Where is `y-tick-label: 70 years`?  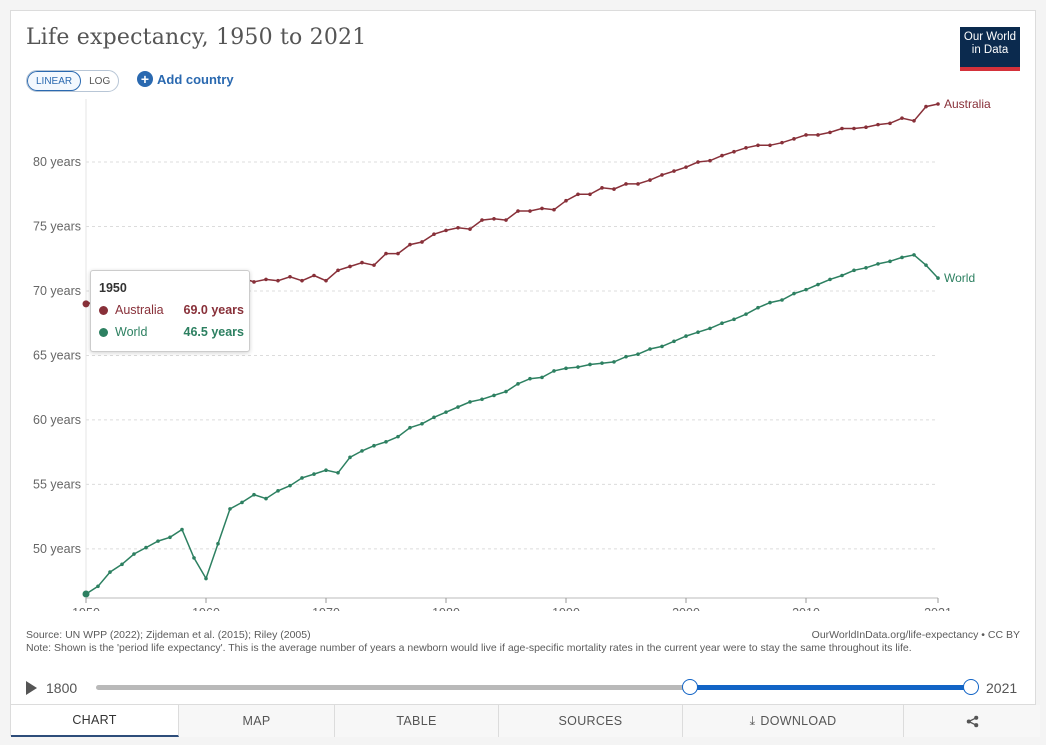 y-tick-label: 70 years is located at coordinates (57, 291).